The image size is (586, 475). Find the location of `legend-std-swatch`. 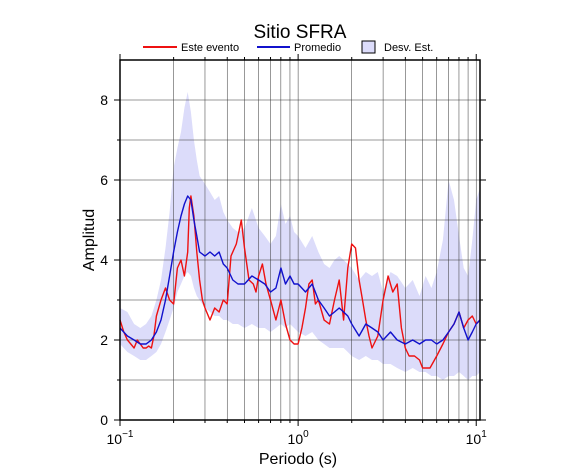

legend-std-swatch is located at coordinates (368, 47).